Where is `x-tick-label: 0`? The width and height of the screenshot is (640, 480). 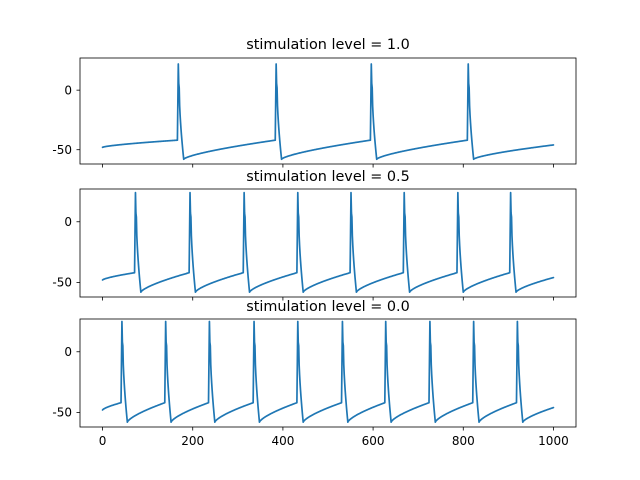 x-tick-label: 0 is located at coordinates (103, 441).